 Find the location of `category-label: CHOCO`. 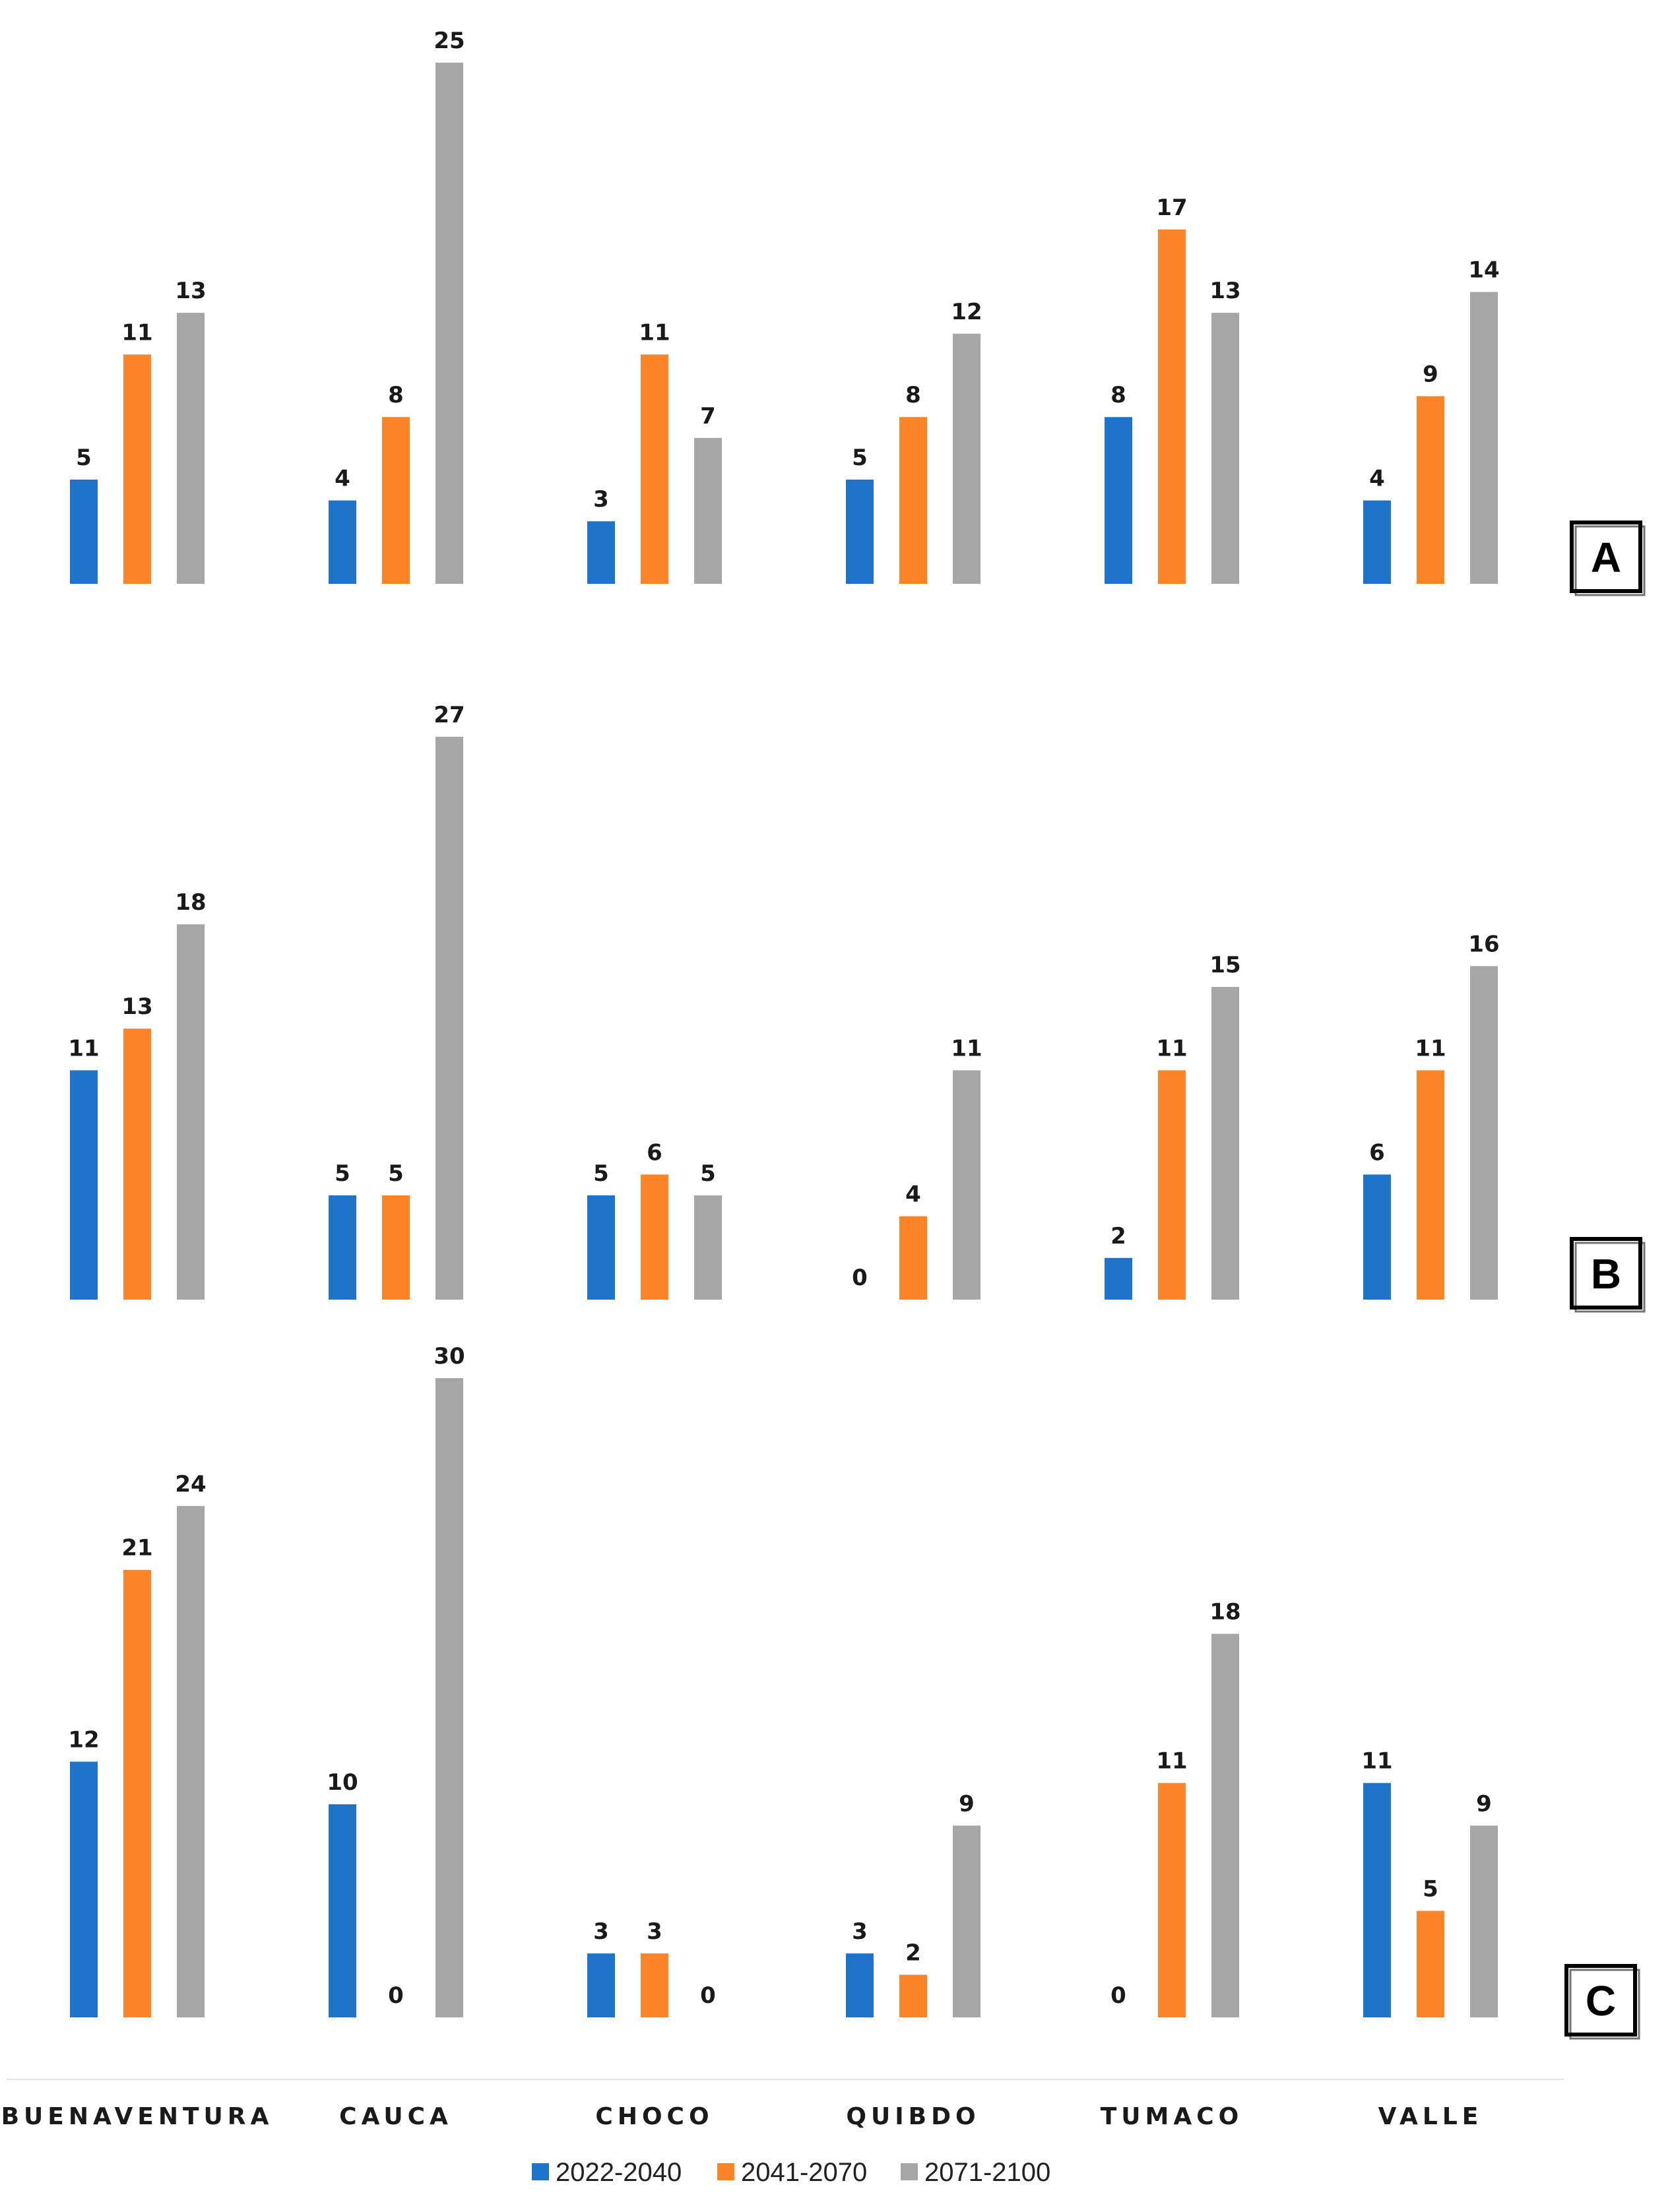

category-label: CHOCO is located at coordinates (654, 2116).